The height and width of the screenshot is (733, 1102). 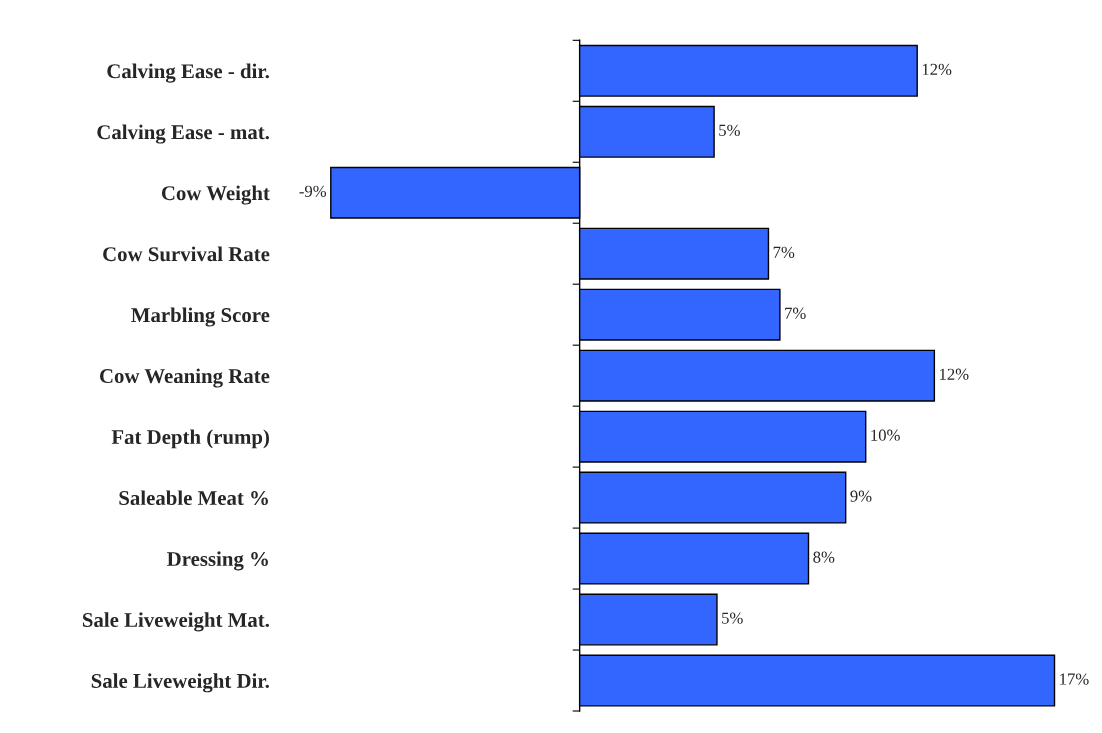 I want to click on y-tick-label: Marbling Score, so click(x=200, y=317).